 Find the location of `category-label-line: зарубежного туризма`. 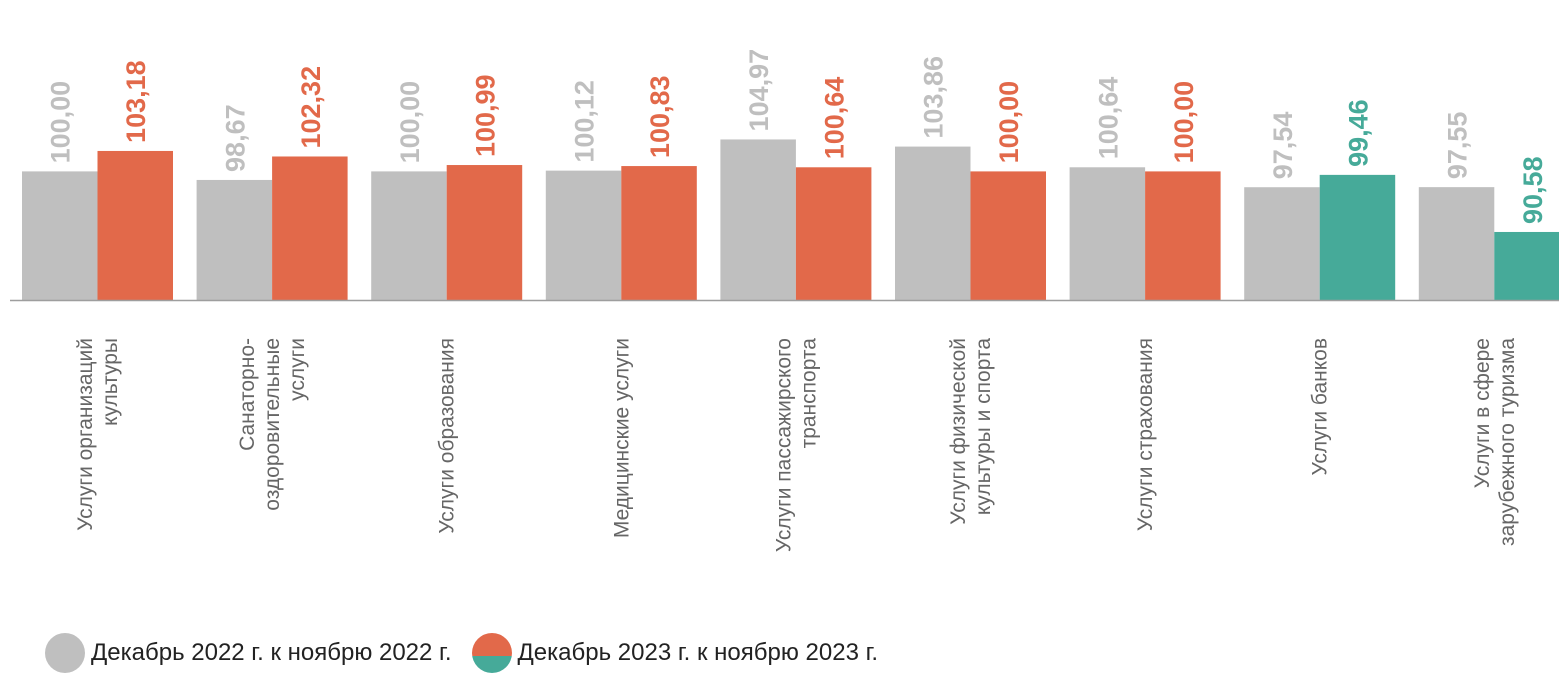

category-label-line: зарубежного туризма is located at coordinates (1507, 442).